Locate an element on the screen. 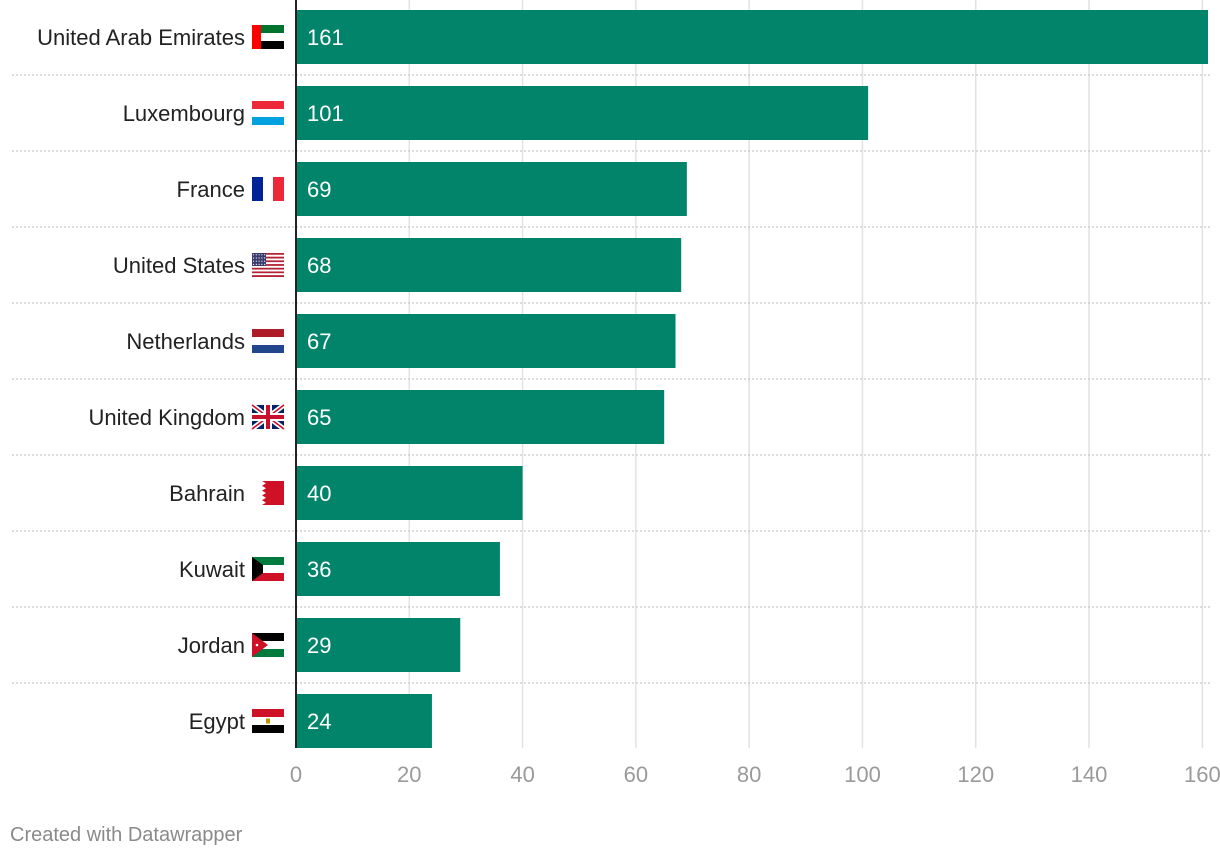 The height and width of the screenshot is (860, 1220). credit-footer: Created with Datawrapper is located at coordinates (126, 835).